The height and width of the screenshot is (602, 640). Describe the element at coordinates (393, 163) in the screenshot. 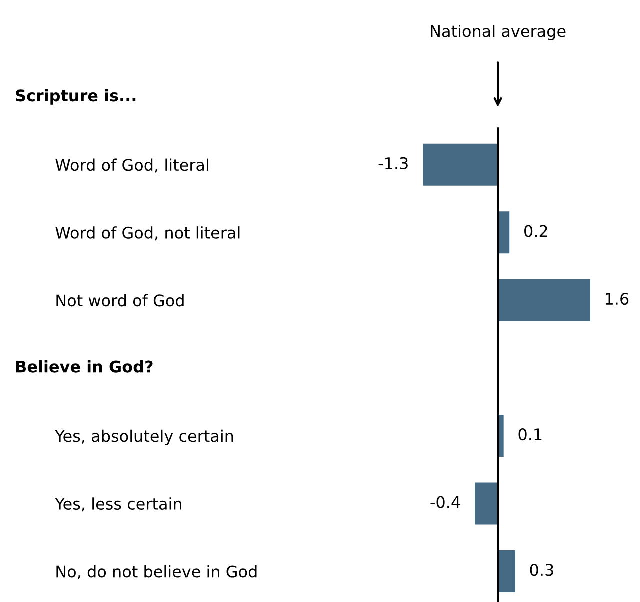

I see `data-label: -1.3` at that location.